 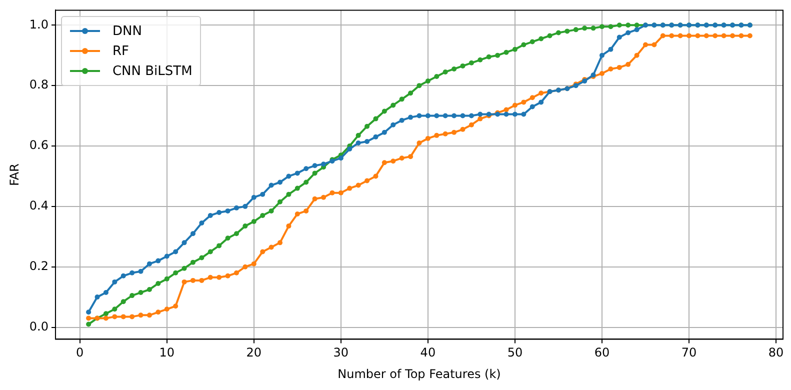 What do you see at coordinates (689, 353) in the screenshot?
I see `x-tick-label: 70` at bounding box center [689, 353].